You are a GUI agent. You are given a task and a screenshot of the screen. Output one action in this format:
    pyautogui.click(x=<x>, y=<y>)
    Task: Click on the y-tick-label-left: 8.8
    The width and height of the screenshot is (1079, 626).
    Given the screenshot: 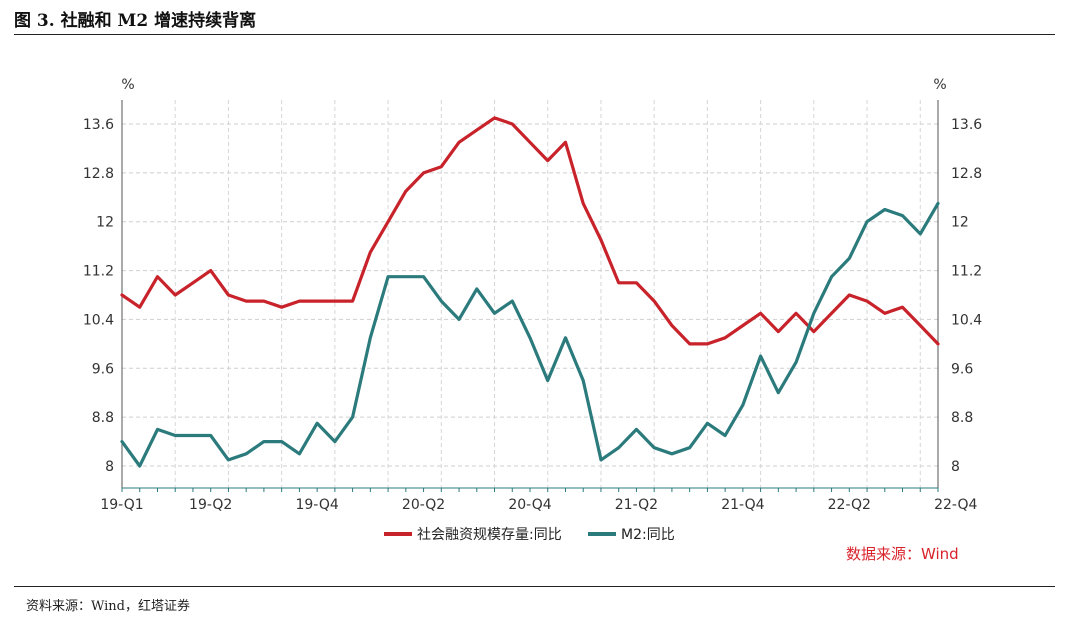 What is the action you would take?
    pyautogui.click(x=103, y=418)
    